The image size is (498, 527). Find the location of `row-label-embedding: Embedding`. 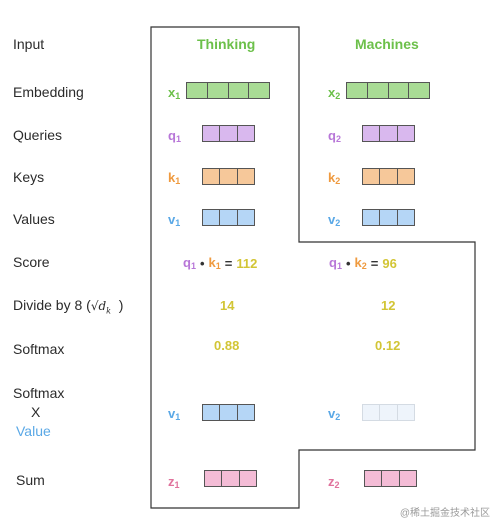

row-label-embedding: Embedding is located at coordinates (48, 92).